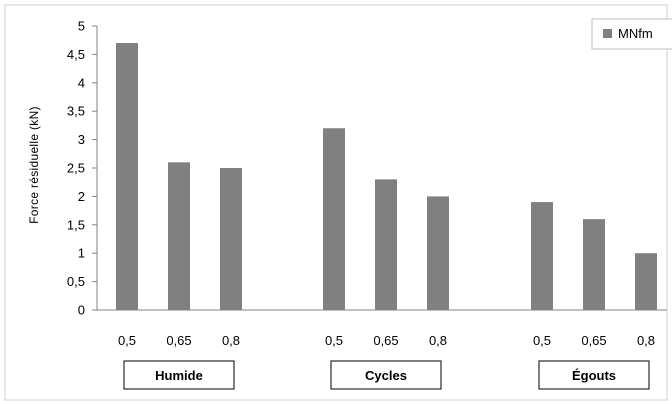 Image resolution: width=672 pixels, height=404 pixels. I want to click on y-tick-label: 0,5, so click(76, 281).